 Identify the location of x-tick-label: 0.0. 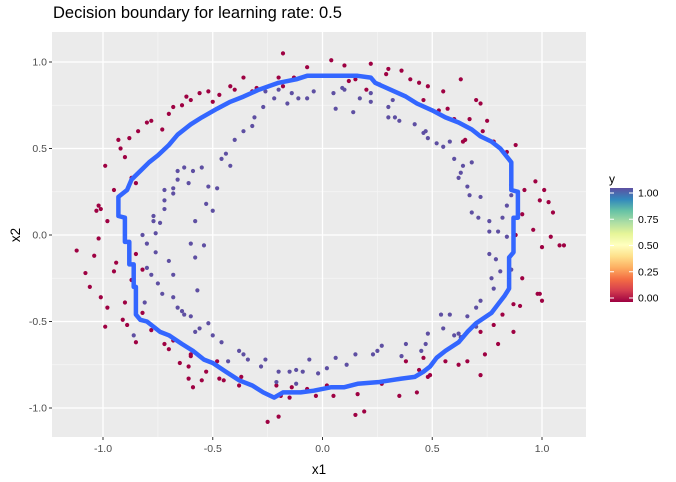
(322, 449).